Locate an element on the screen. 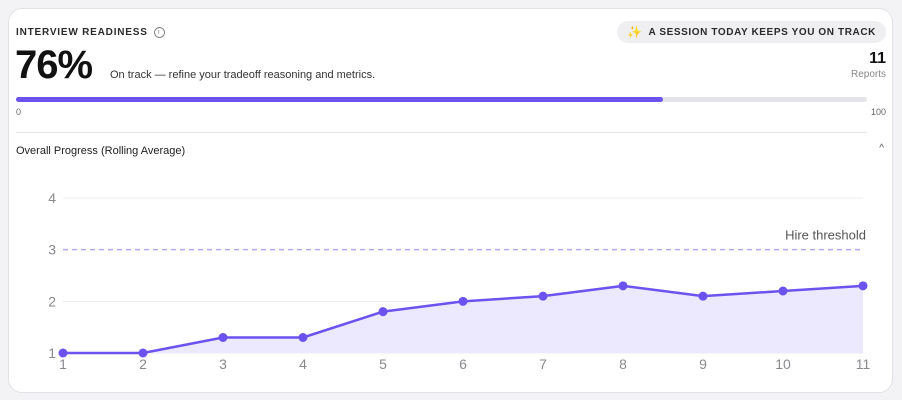  y-tick-label: 2 is located at coordinates (52, 301).